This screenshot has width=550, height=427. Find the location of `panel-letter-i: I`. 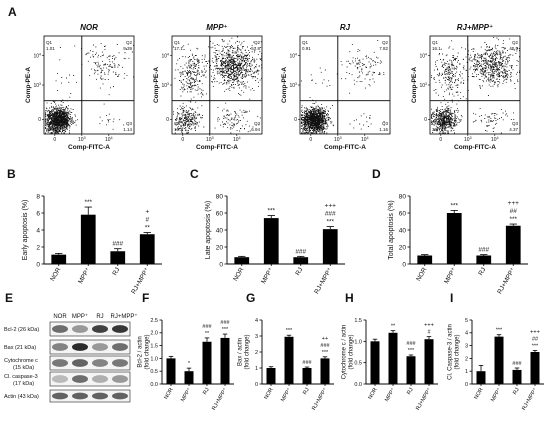

panel-letter-i: I is located at coordinates (451, 298).